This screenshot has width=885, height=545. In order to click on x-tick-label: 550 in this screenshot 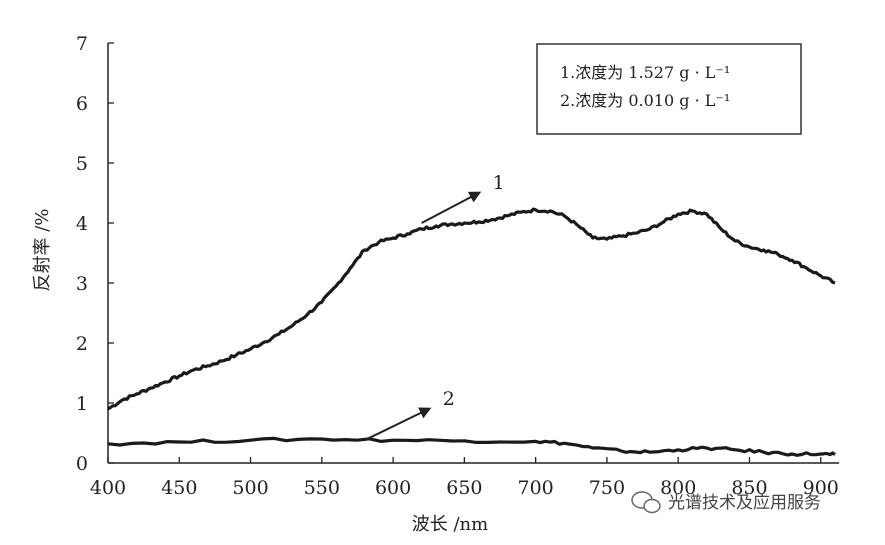, I will do `click(322, 488)`.